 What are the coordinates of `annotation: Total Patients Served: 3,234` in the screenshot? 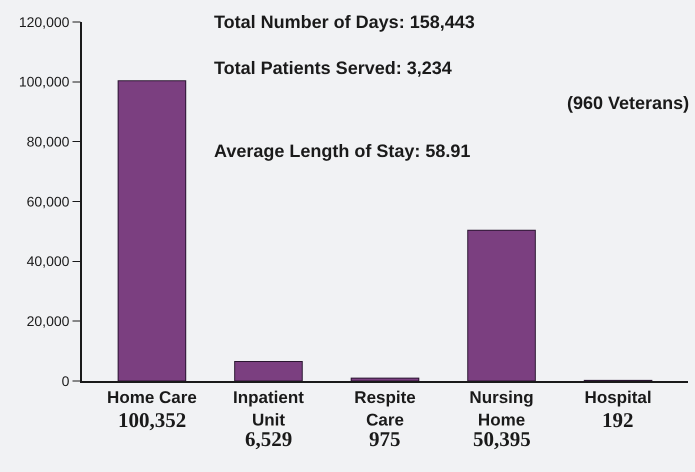 It's located at (333, 68).